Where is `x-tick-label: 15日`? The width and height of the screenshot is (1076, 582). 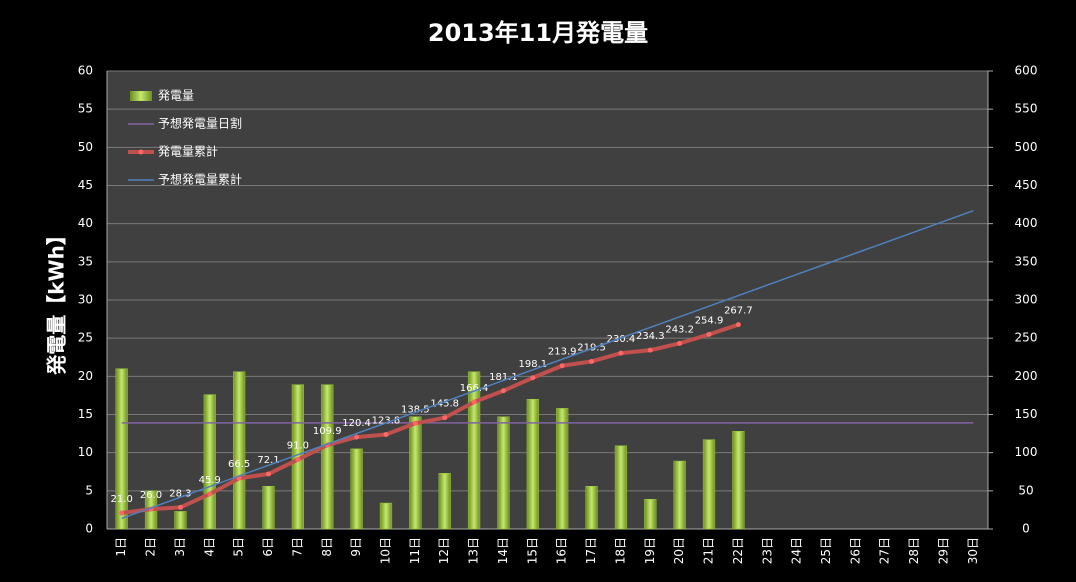 x-tick-label: 15日 is located at coordinates (532, 550).